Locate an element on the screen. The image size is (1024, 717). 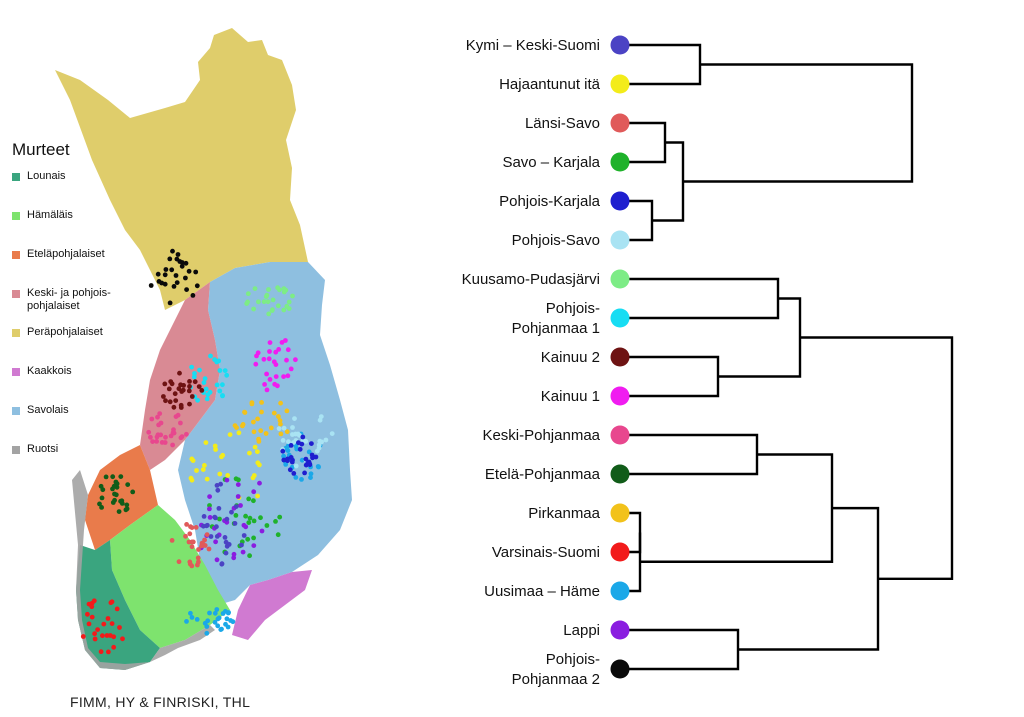
leaf-label: Uusimaa – Häme is located at coordinates (542, 591).